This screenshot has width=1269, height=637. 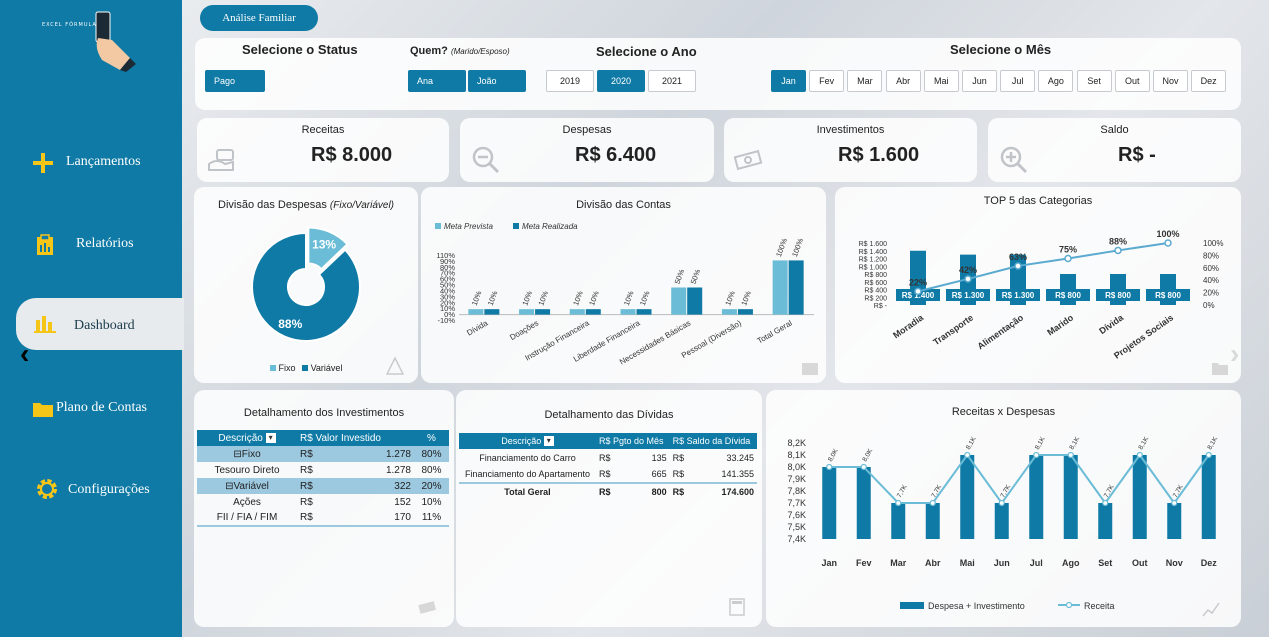 I want to click on donut-slice-fixo, so click(x=328, y=248).